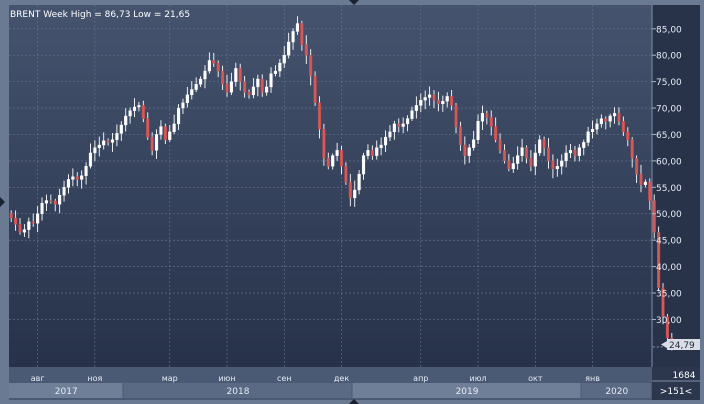  I want to click on month-tick-label: мар, so click(170, 378).